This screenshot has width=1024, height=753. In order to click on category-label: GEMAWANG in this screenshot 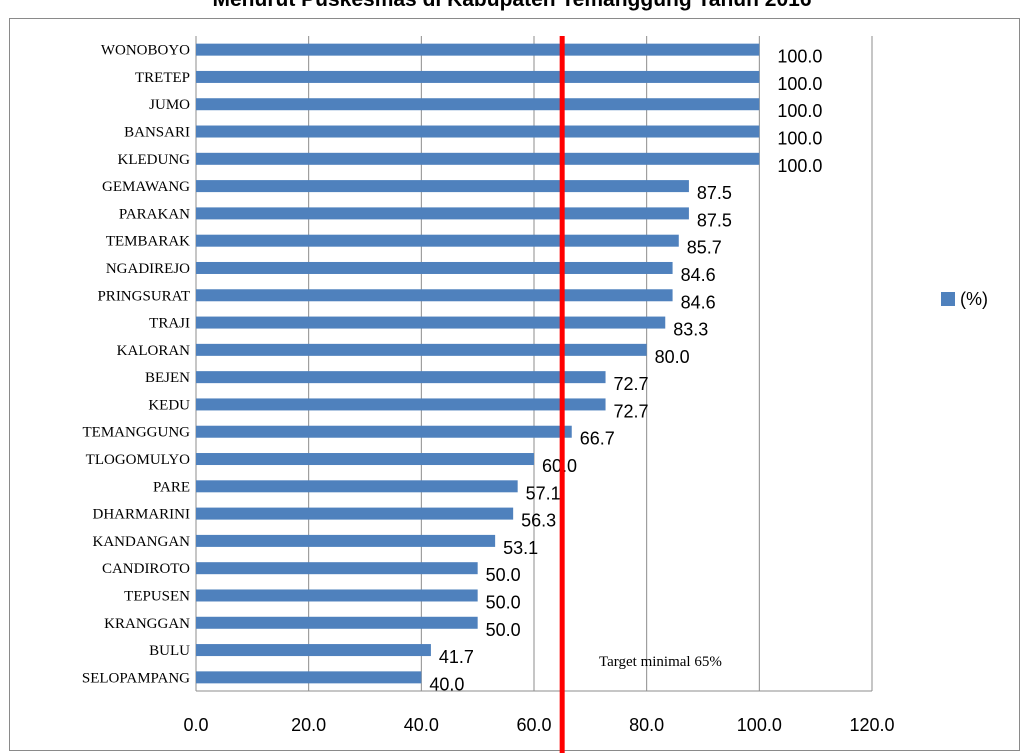, I will do `click(146, 187)`.